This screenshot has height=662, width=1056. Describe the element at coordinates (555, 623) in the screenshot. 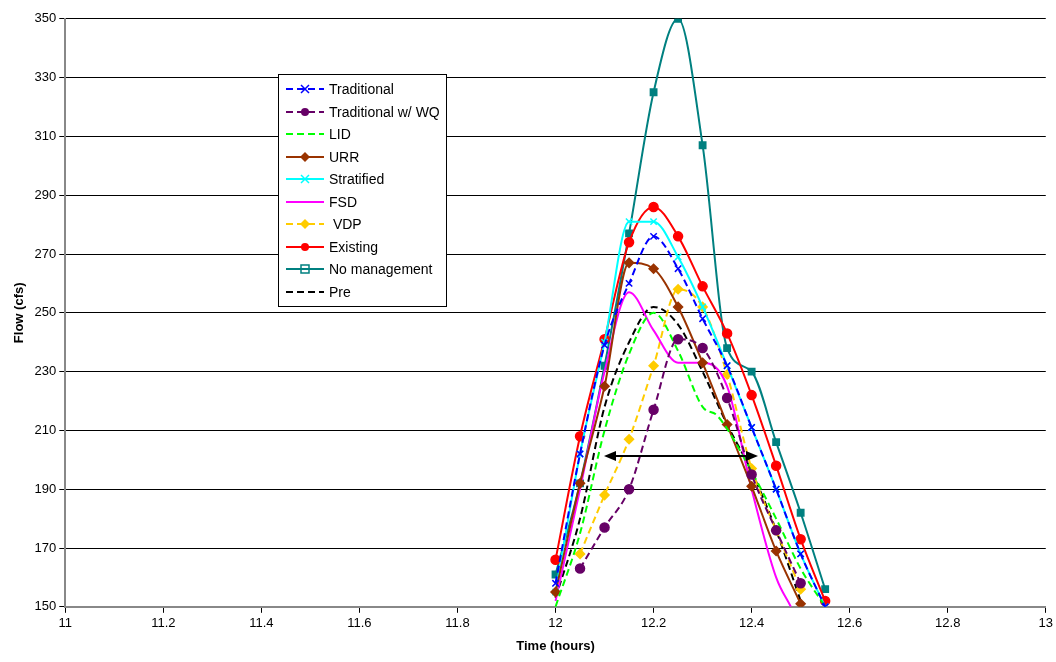

I see `x-tick-label: 12` at that location.